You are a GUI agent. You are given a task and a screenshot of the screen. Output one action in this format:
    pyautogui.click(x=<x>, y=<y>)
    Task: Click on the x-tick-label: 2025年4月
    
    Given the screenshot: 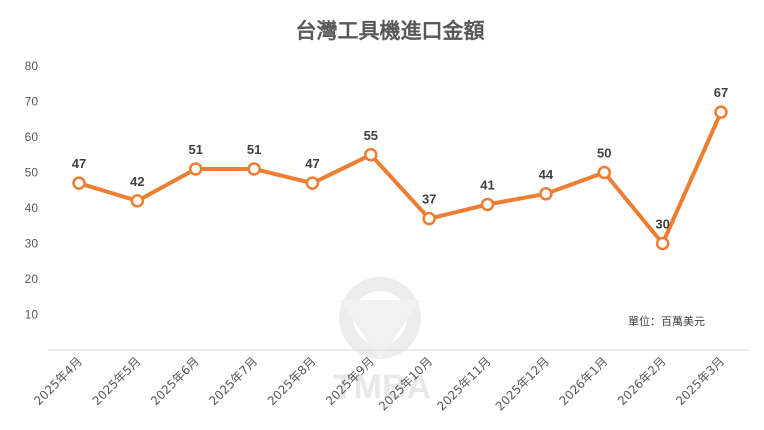 What is the action you would take?
    pyautogui.click(x=58, y=381)
    